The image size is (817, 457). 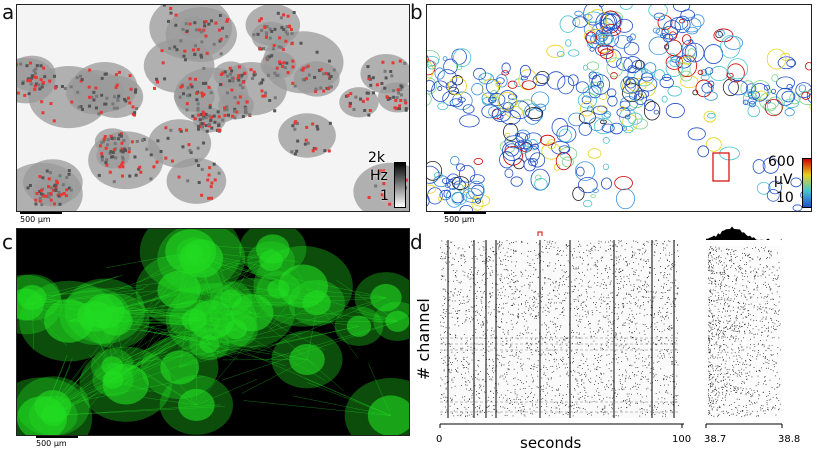 What do you see at coordinates (715, 439) in the screenshot?
I see `zoom-x0: 38.7` at bounding box center [715, 439].